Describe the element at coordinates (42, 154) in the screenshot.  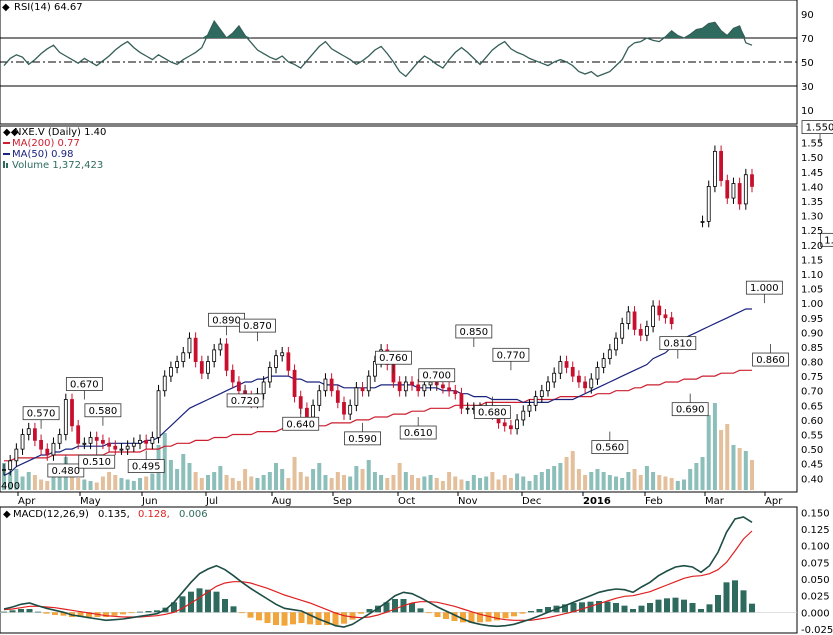
I see `legend-ma50: MA(50) 0.98` at that location.